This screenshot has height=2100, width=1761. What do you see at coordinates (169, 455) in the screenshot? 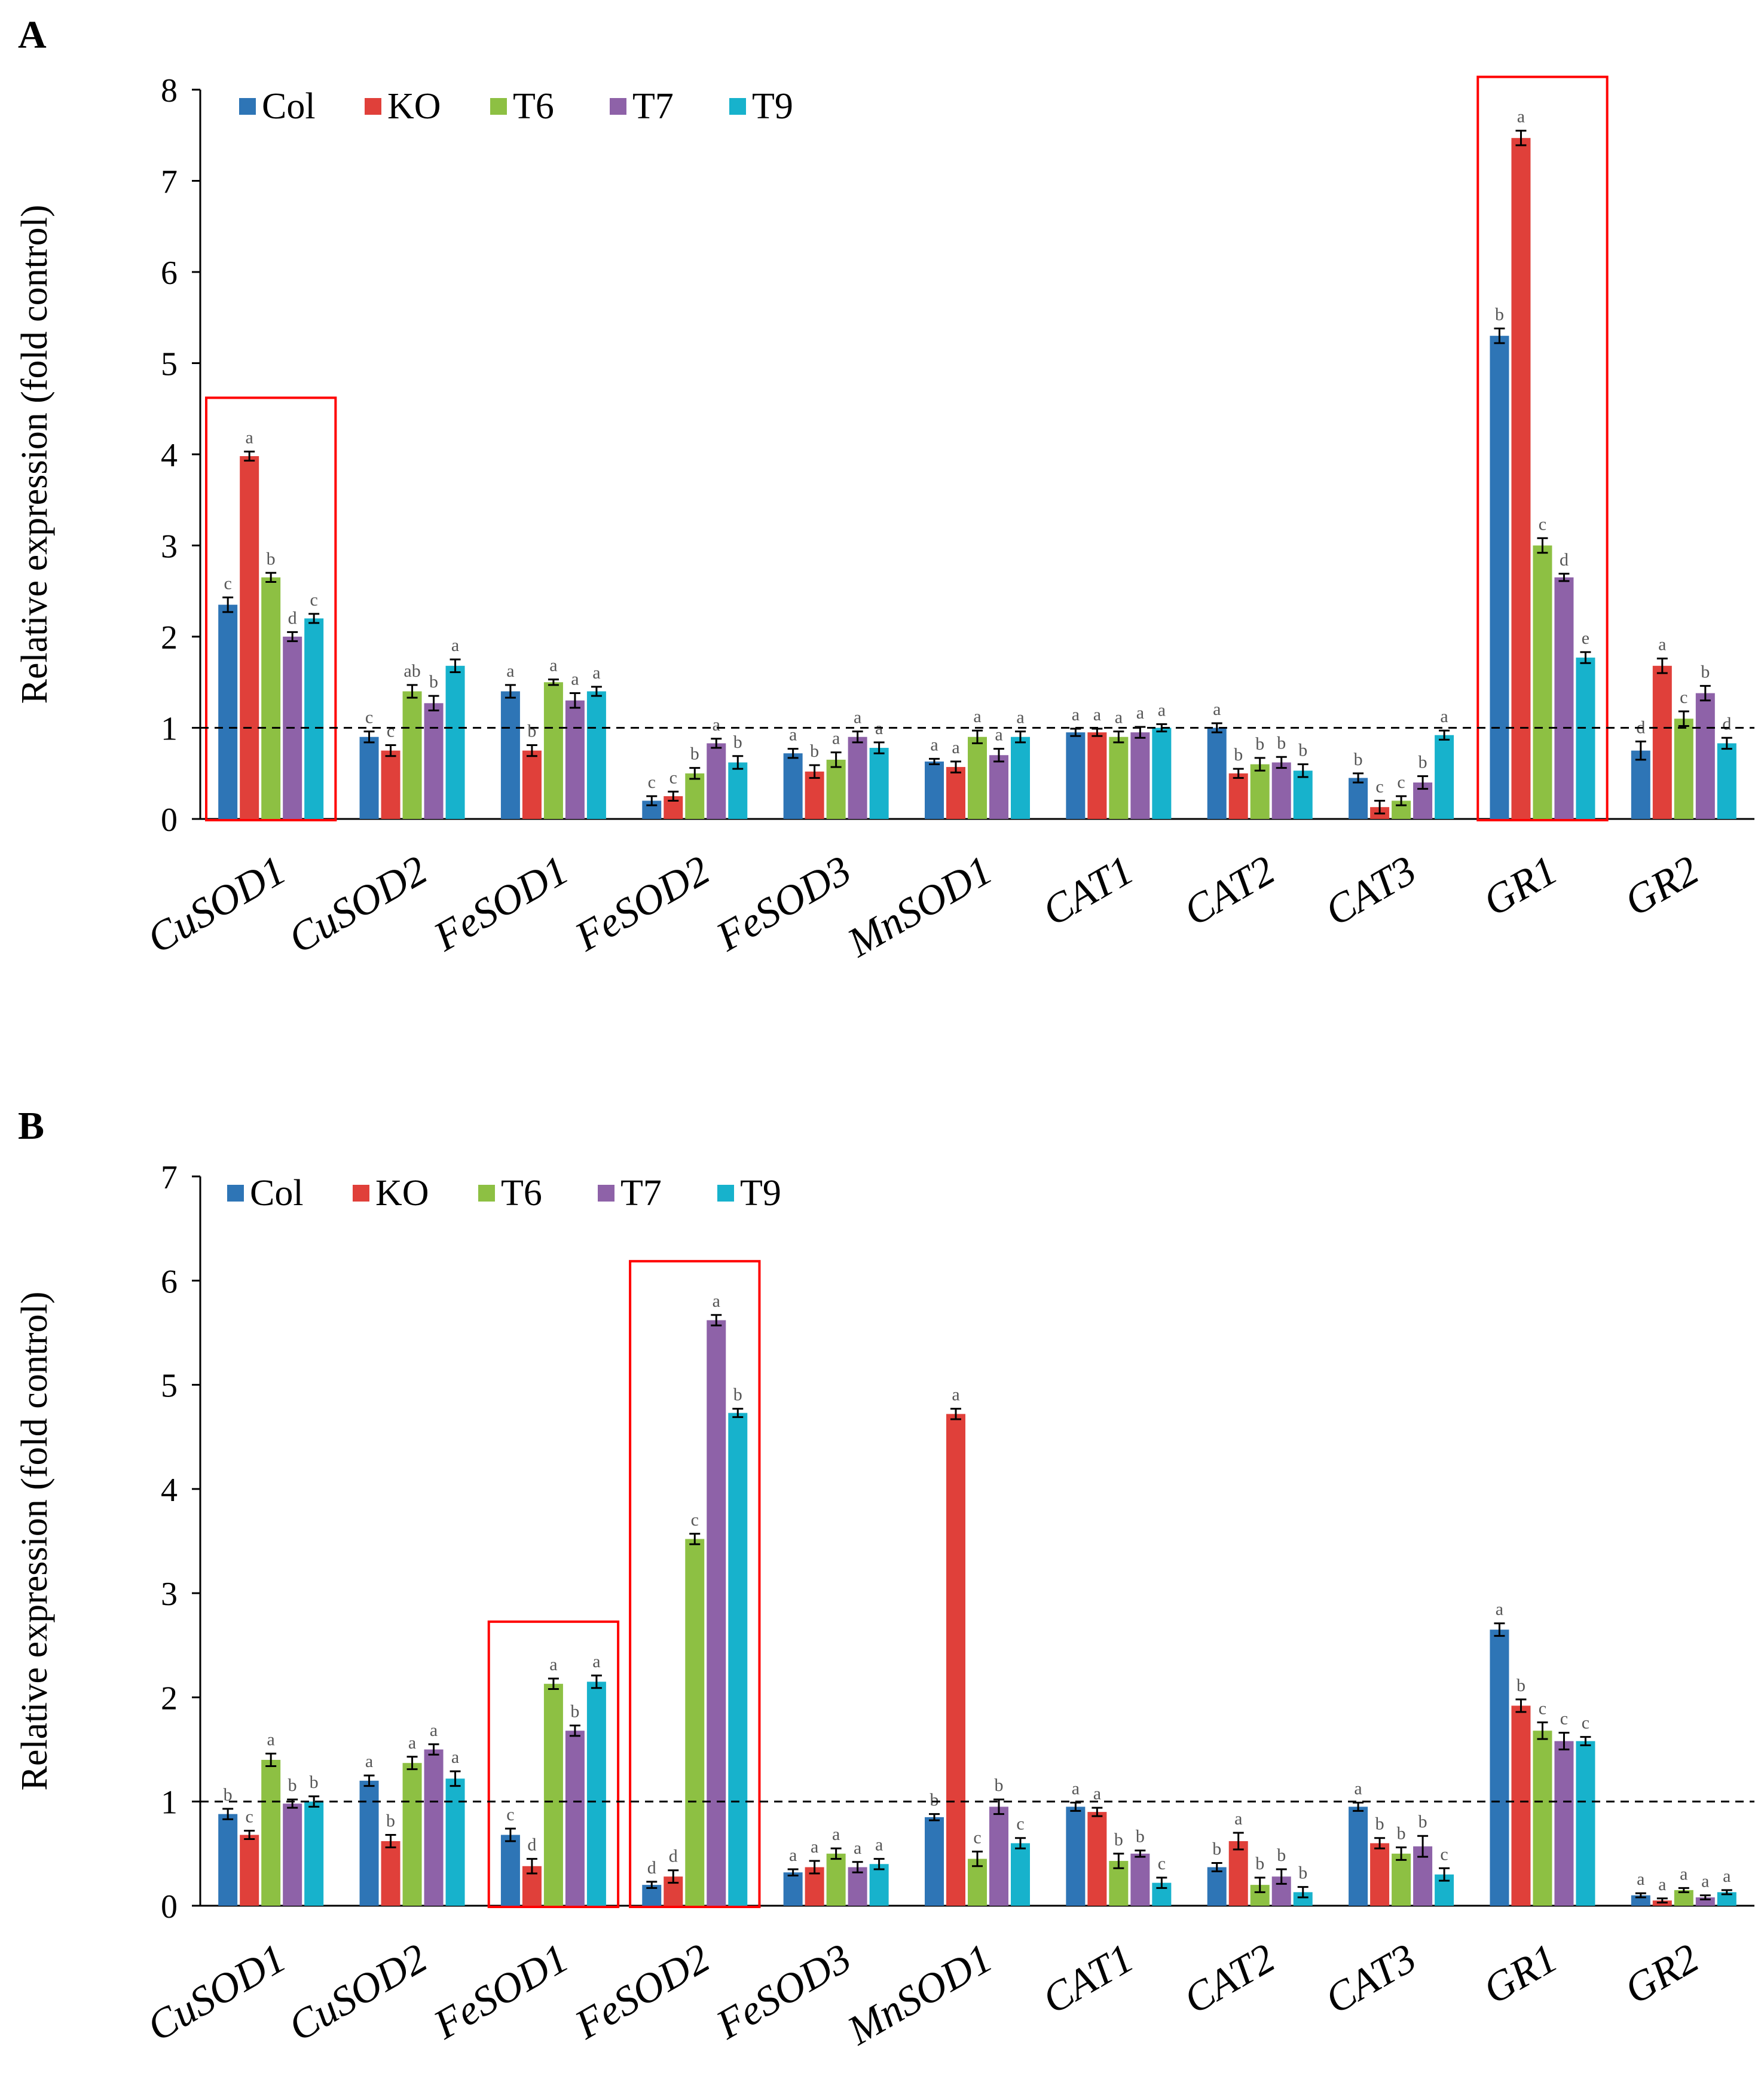
I see `y-tick-label: 4` at bounding box center [169, 455].